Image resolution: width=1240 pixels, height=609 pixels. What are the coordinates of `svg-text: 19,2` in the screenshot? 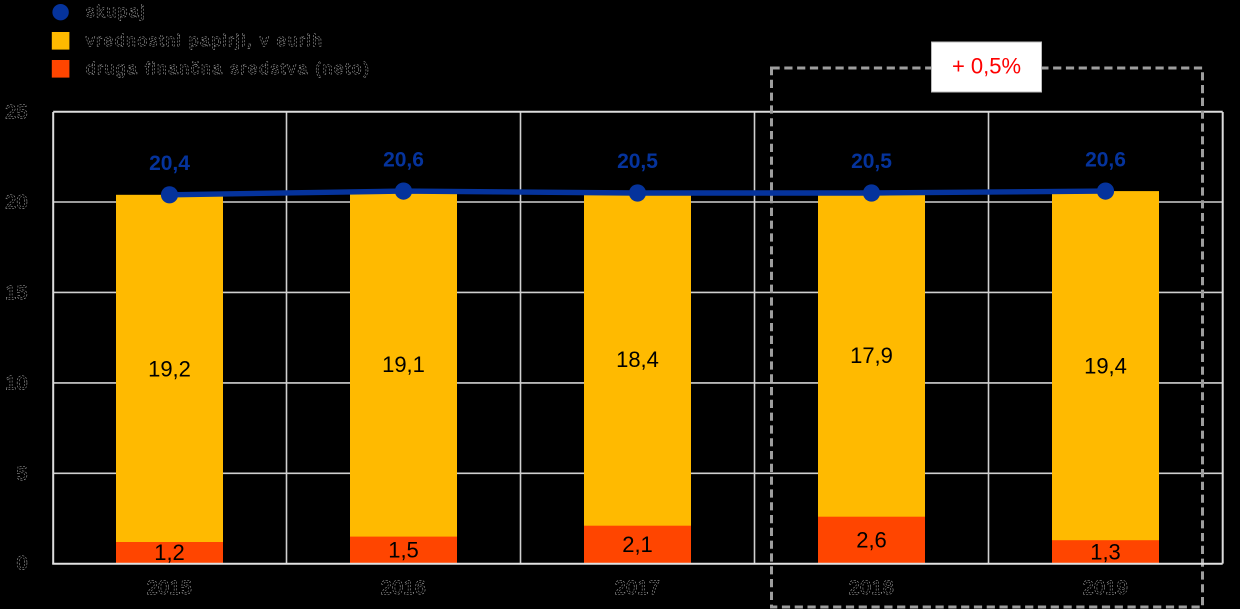 It's located at (169, 368).